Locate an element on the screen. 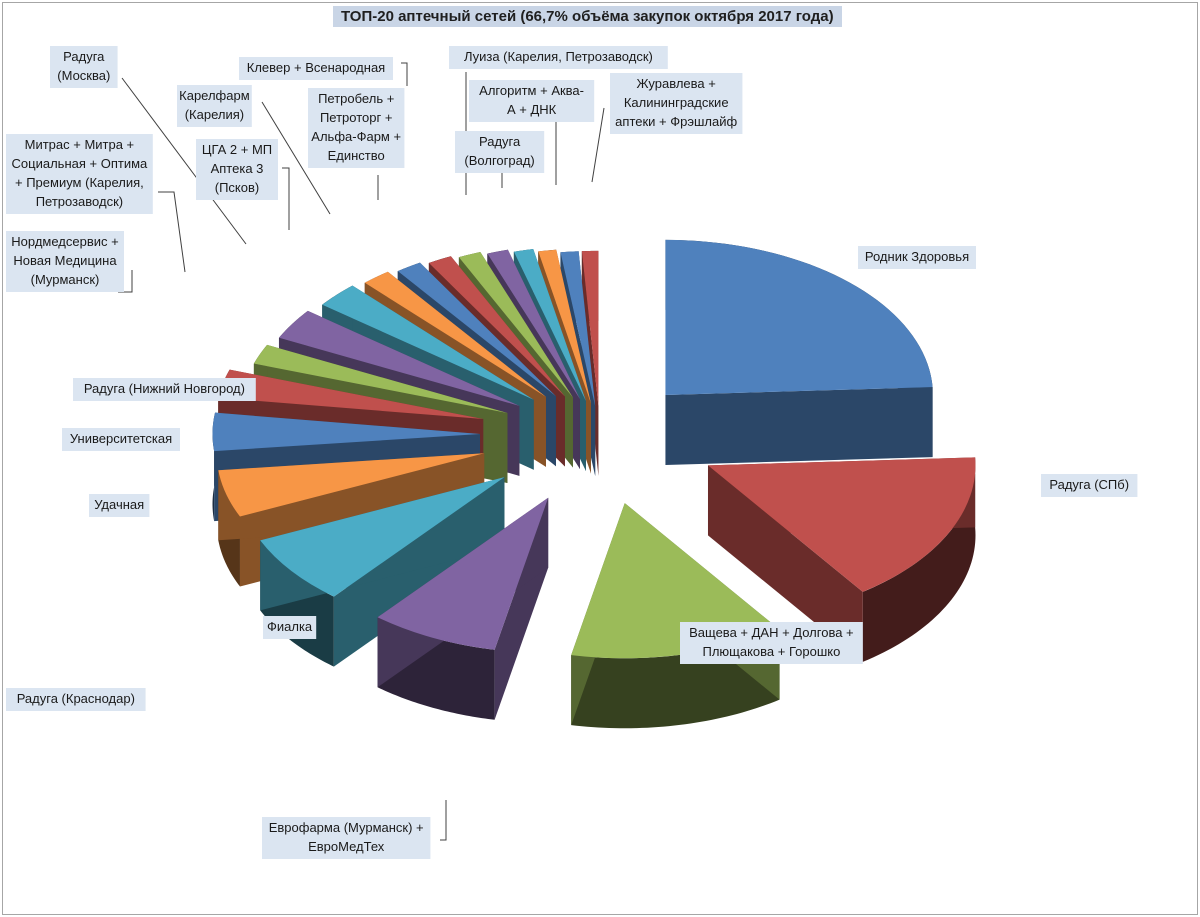 The width and height of the screenshot is (1200, 917). slice-label: Нордмедсервис + Новая Медицина (Мурманск) is located at coordinates (69, 262).